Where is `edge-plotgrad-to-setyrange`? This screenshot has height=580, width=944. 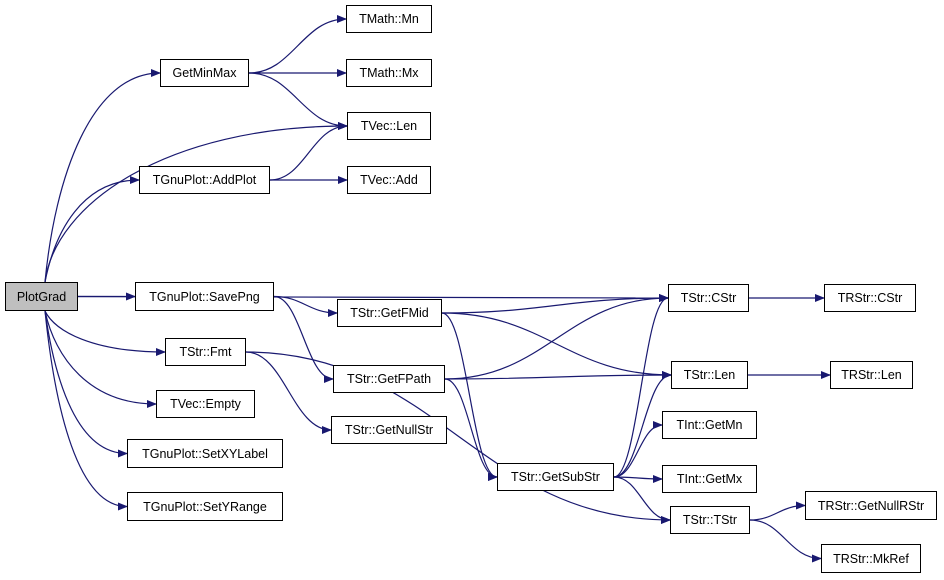 edge-plotgrad-to-setyrange is located at coordinates (86, 410).